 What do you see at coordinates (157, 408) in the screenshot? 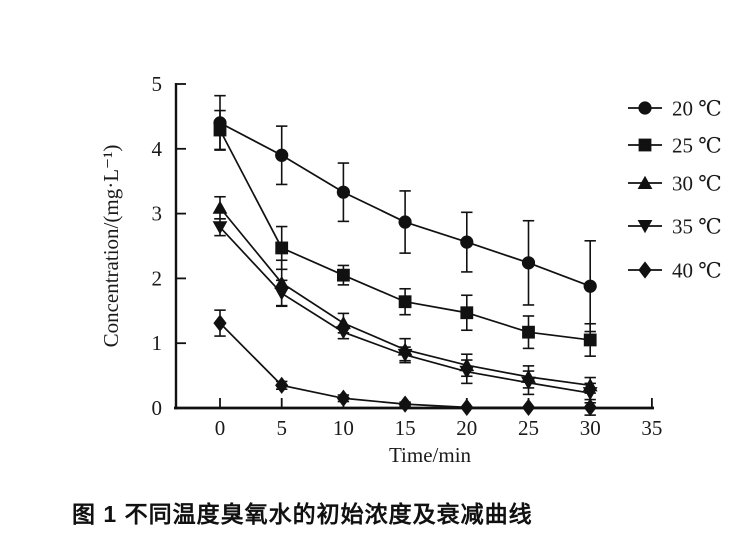
I see `y-tick-label-0: 0` at bounding box center [157, 408].